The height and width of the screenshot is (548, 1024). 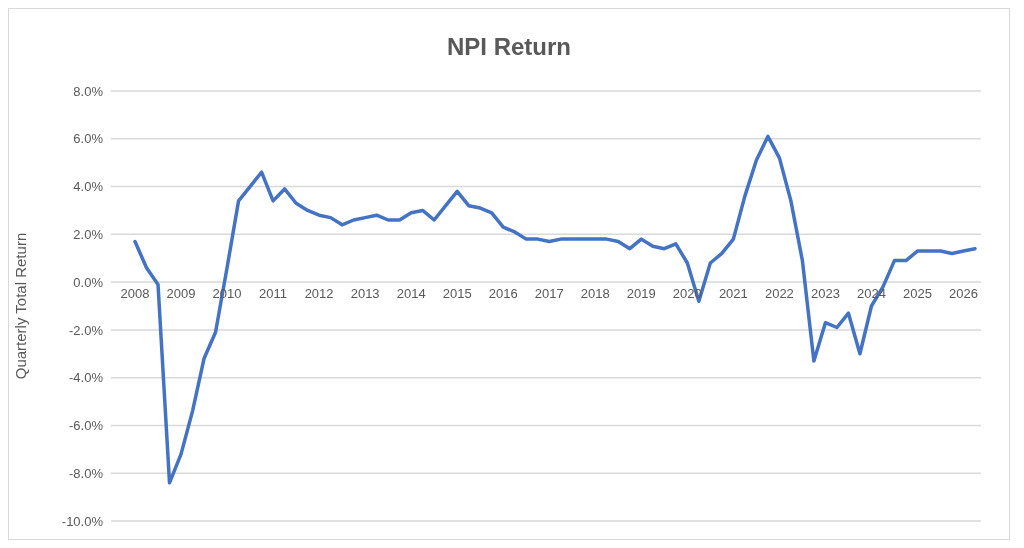 I want to click on x-tick-label: 2018, so click(x=595, y=294).